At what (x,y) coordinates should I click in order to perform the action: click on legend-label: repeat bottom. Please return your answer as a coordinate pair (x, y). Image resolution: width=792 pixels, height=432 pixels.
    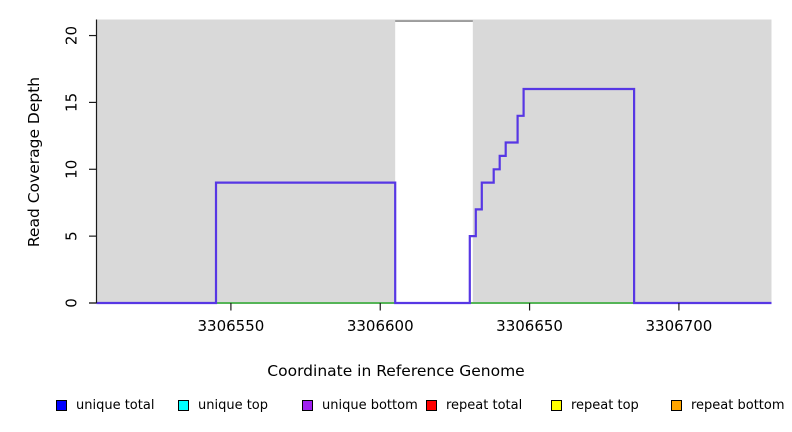
    Looking at the image, I should click on (738, 405).